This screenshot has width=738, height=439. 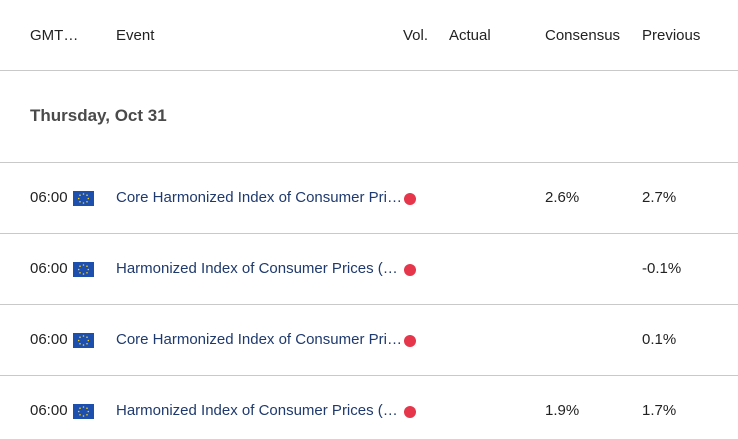 What do you see at coordinates (416, 35) in the screenshot?
I see `column-header-volatility: Vol.` at bounding box center [416, 35].